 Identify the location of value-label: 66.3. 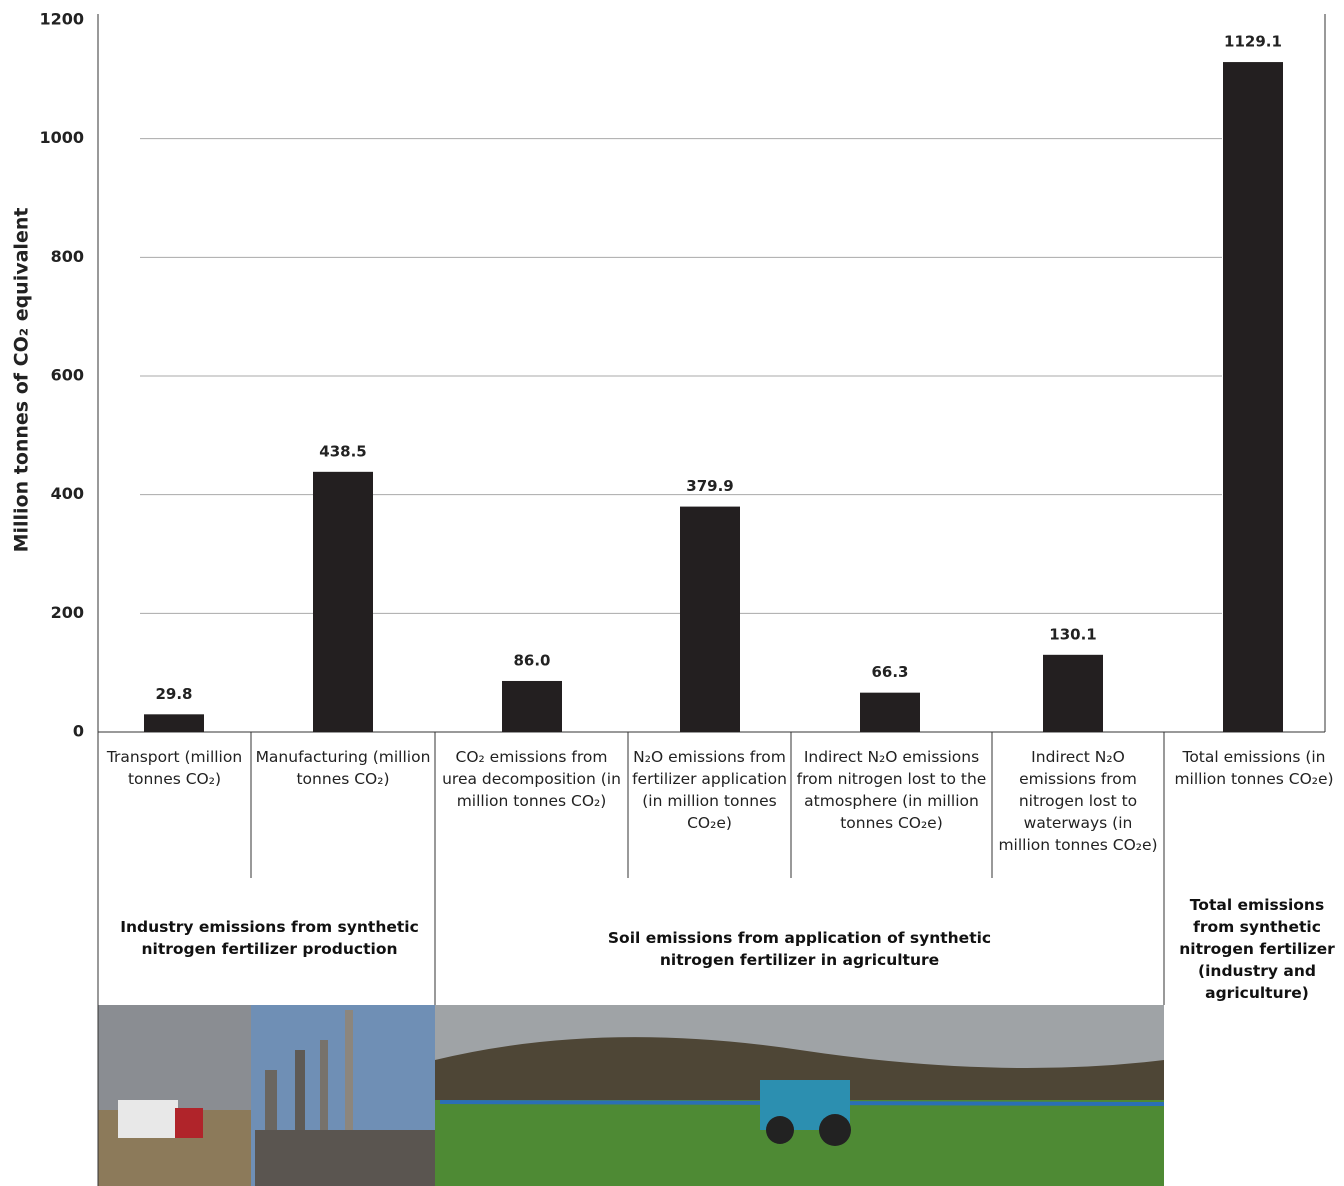
(889, 672).